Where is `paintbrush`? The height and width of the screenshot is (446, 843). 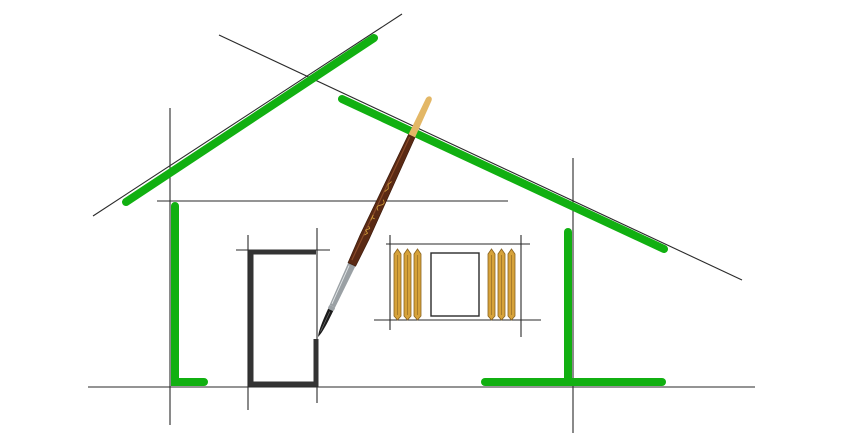
paintbrush is located at coordinates (375, 216).